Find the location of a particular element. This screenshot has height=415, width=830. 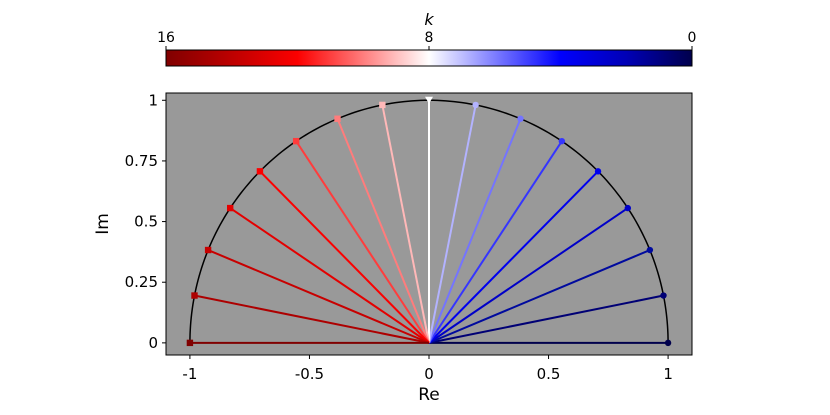

colorbar-tick-label-16: 16 is located at coordinates (166, 38).